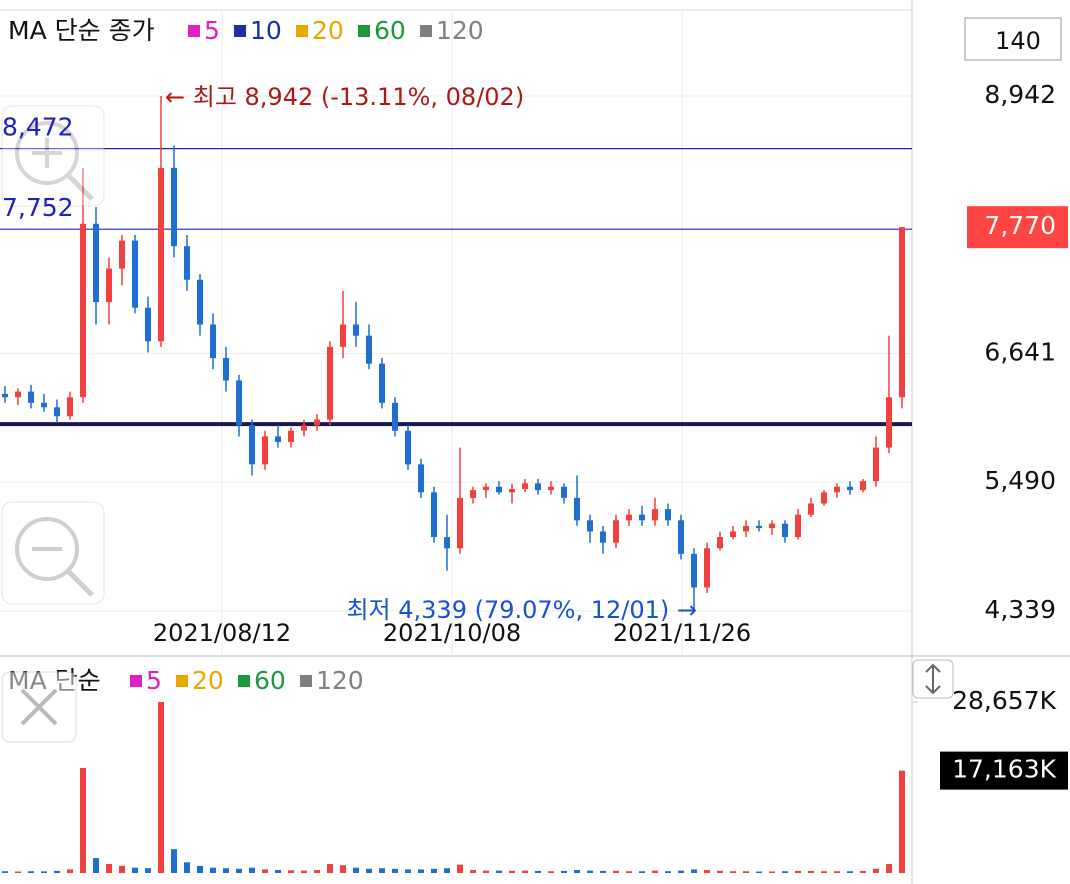 The width and height of the screenshot is (1070, 884). Describe the element at coordinates (1018, 41) in the screenshot. I see `period-count: 140` at that location.